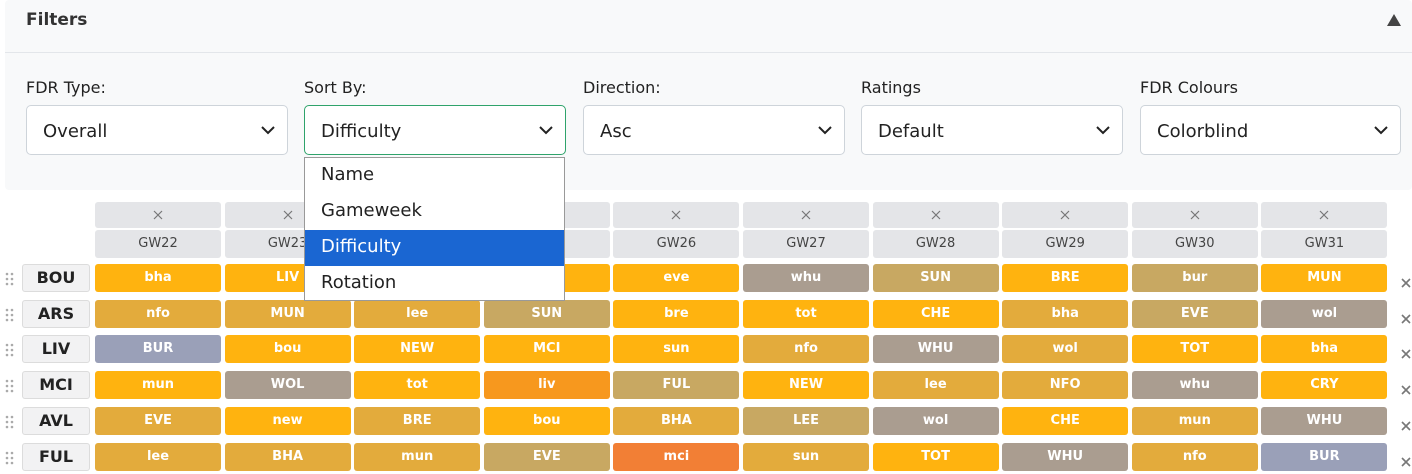 Image resolution: width=1412 pixels, height=474 pixels. Describe the element at coordinates (434, 248) in the screenshot. I see `dropdown-option: Difficulty` at that location.